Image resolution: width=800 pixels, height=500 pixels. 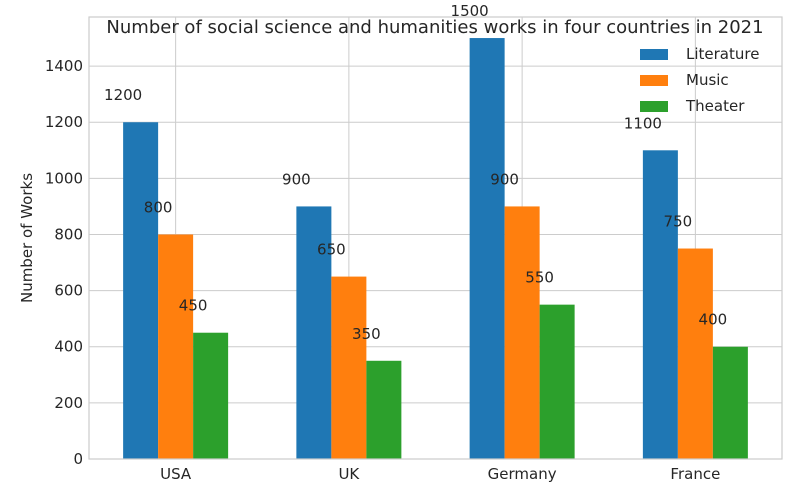 I want to click on legend-label: Music, so click(x=707, y=80).